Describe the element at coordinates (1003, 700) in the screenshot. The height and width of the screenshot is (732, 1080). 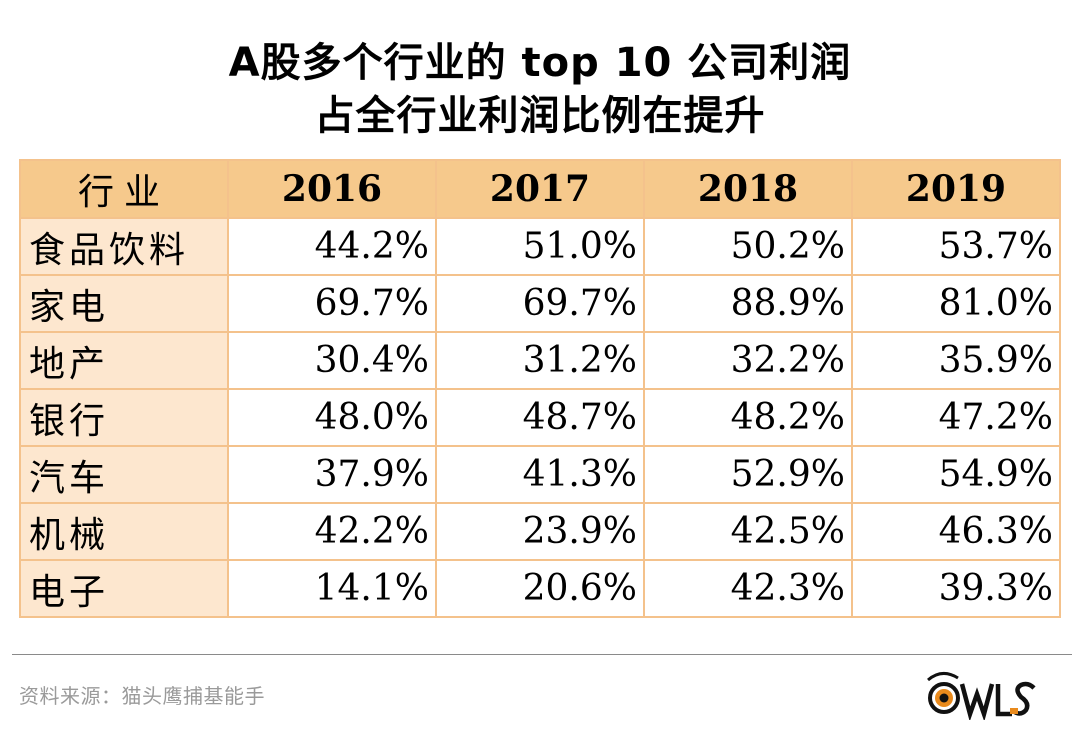
I see `logo-letter-l-icon` at that location.